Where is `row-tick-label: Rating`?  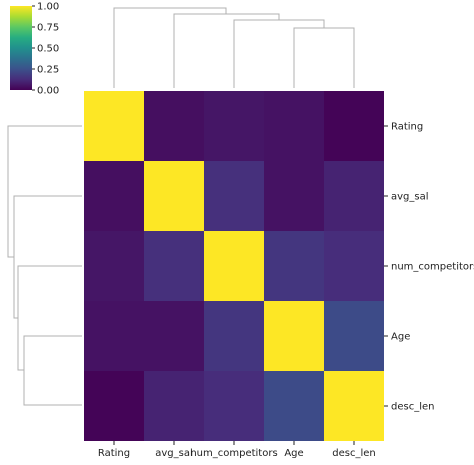
row-tick-label: Rating is located at coordinates (407, 127).